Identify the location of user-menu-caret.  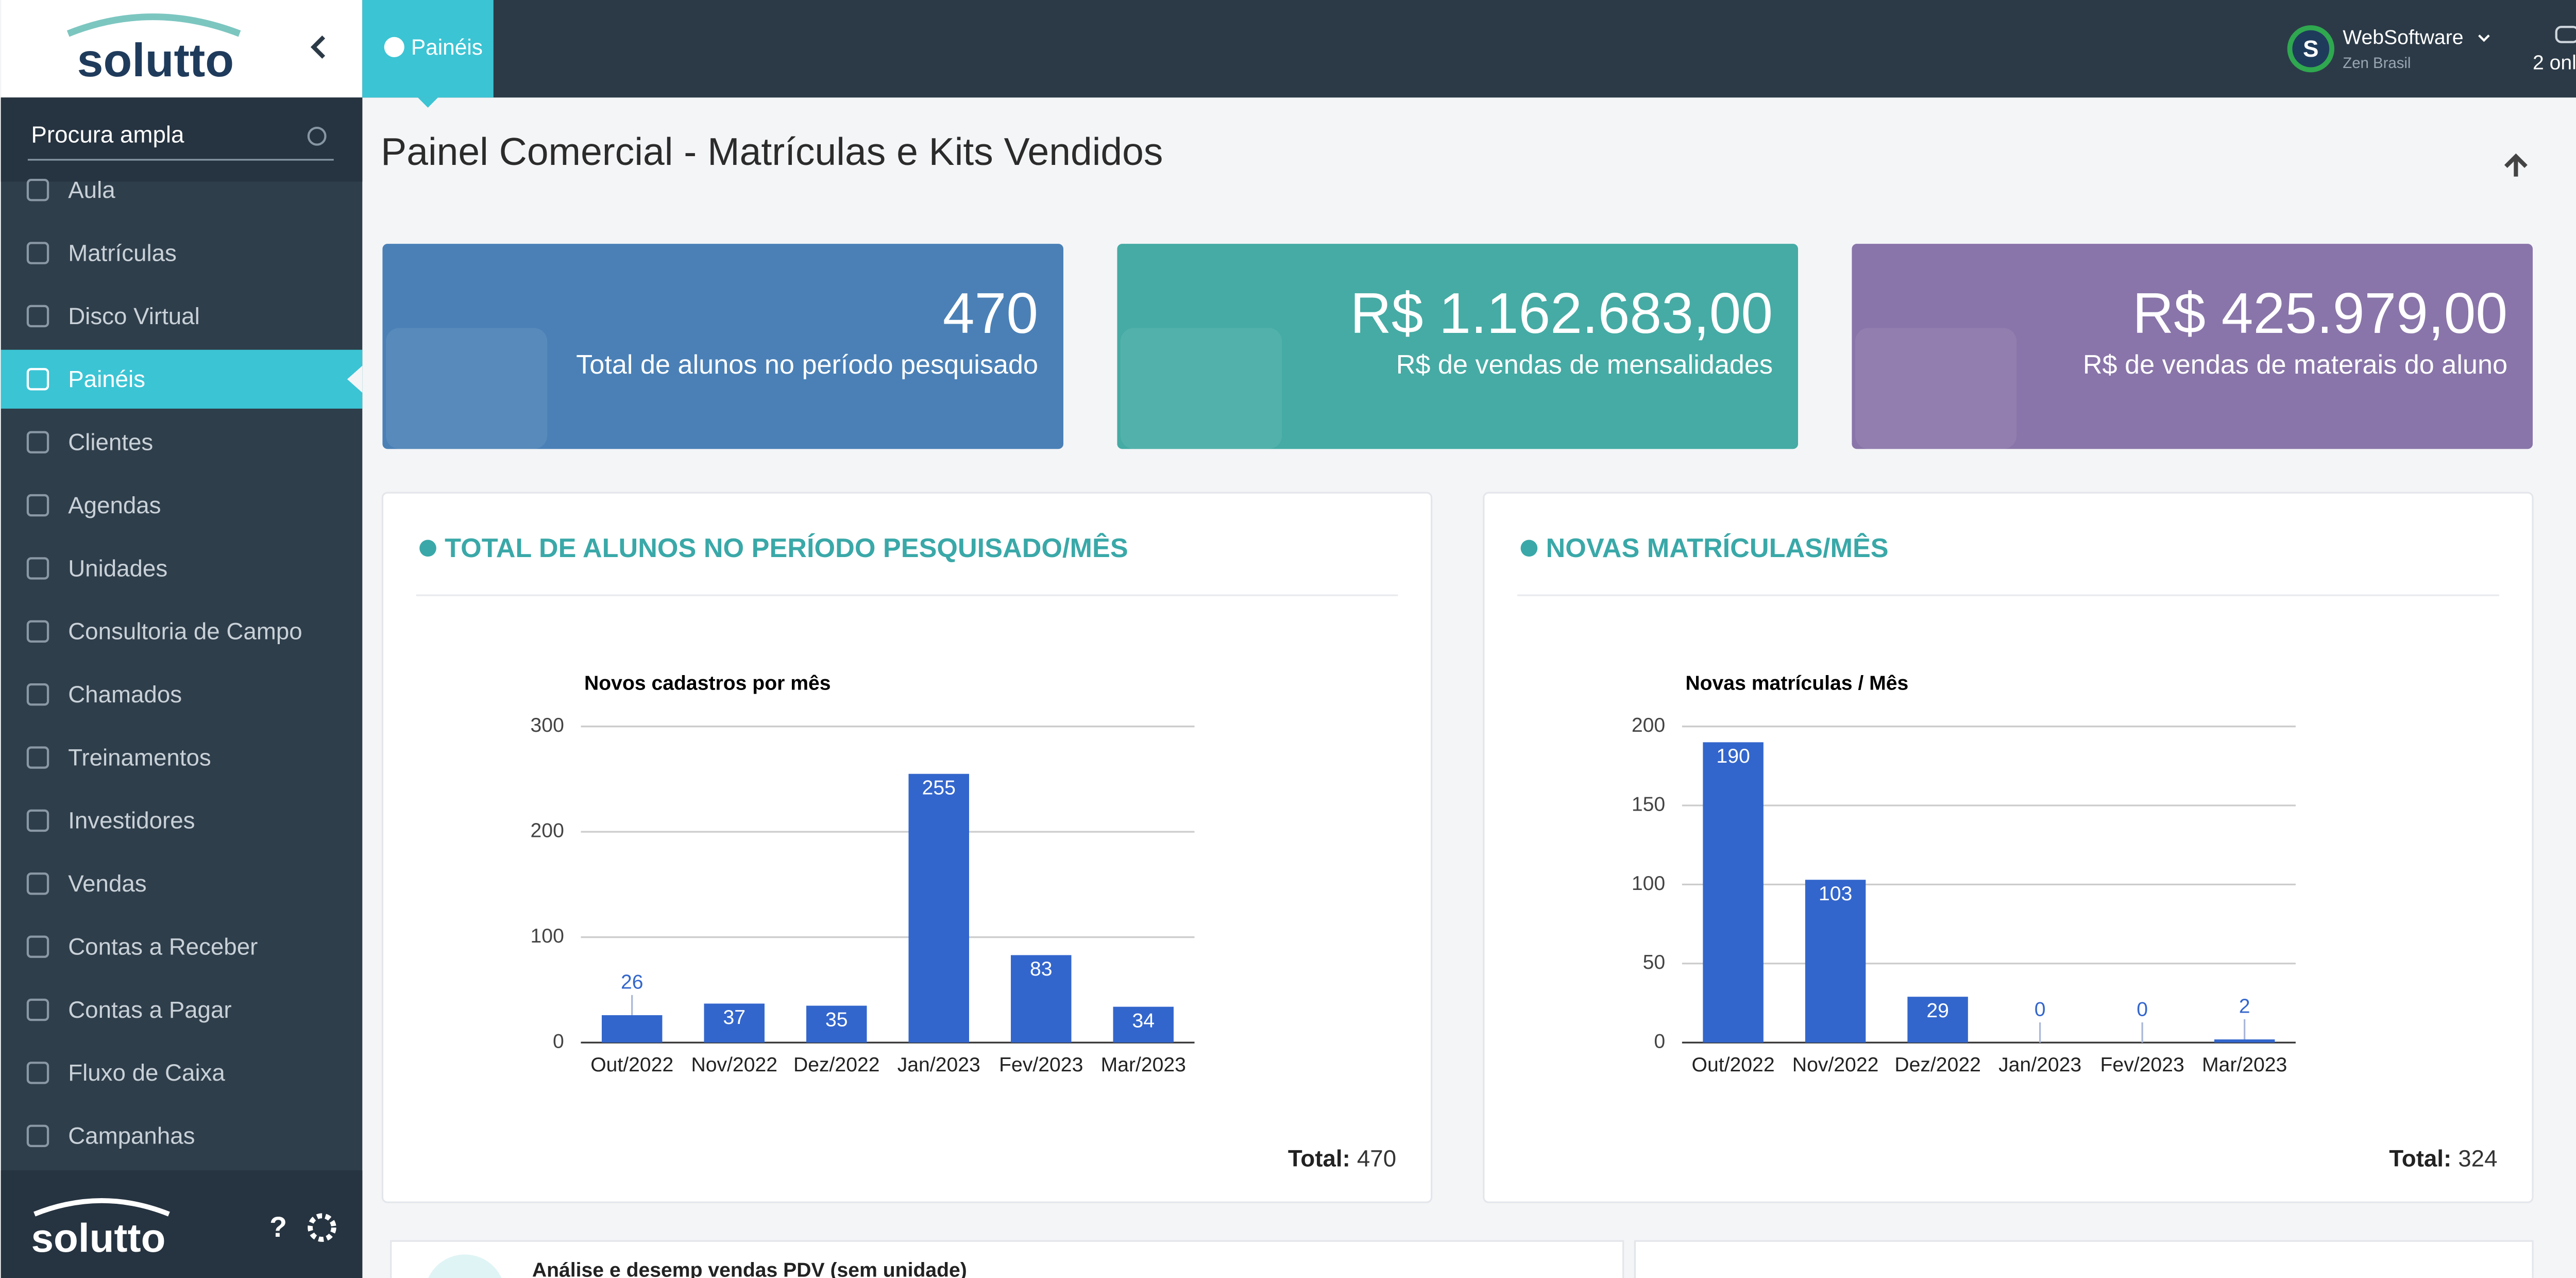
(2484, 38).